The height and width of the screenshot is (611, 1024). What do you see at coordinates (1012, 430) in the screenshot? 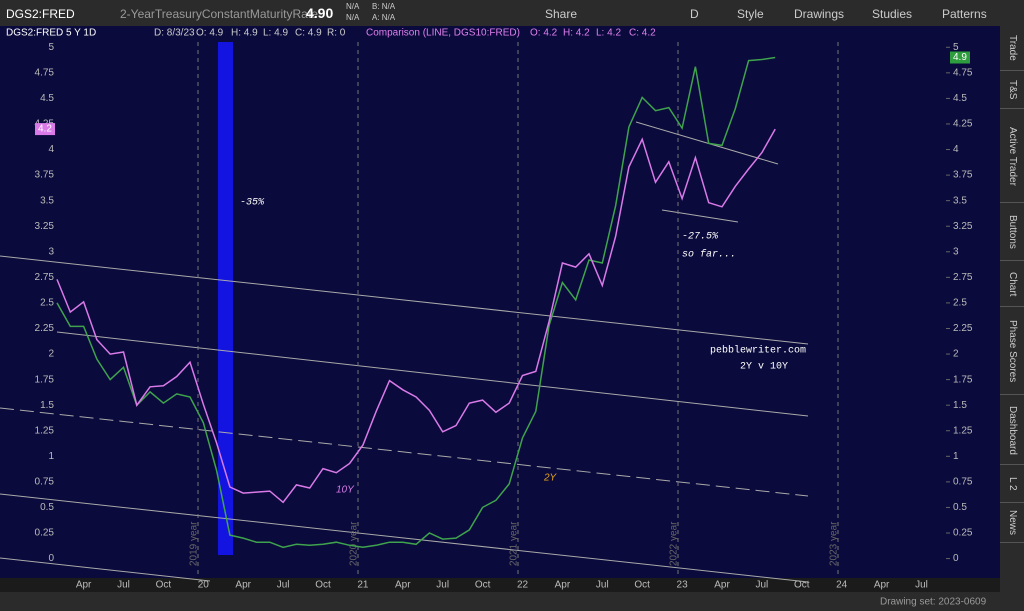
I see `sidebar-tab: Dashboard` at bounding box center [1012, 430].